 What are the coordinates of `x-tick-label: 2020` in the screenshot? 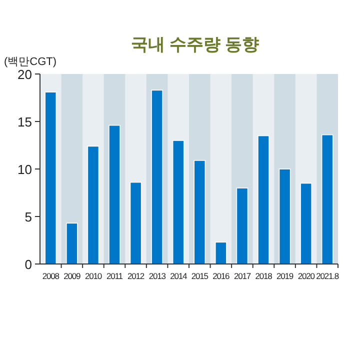 It's located at (307, 276).